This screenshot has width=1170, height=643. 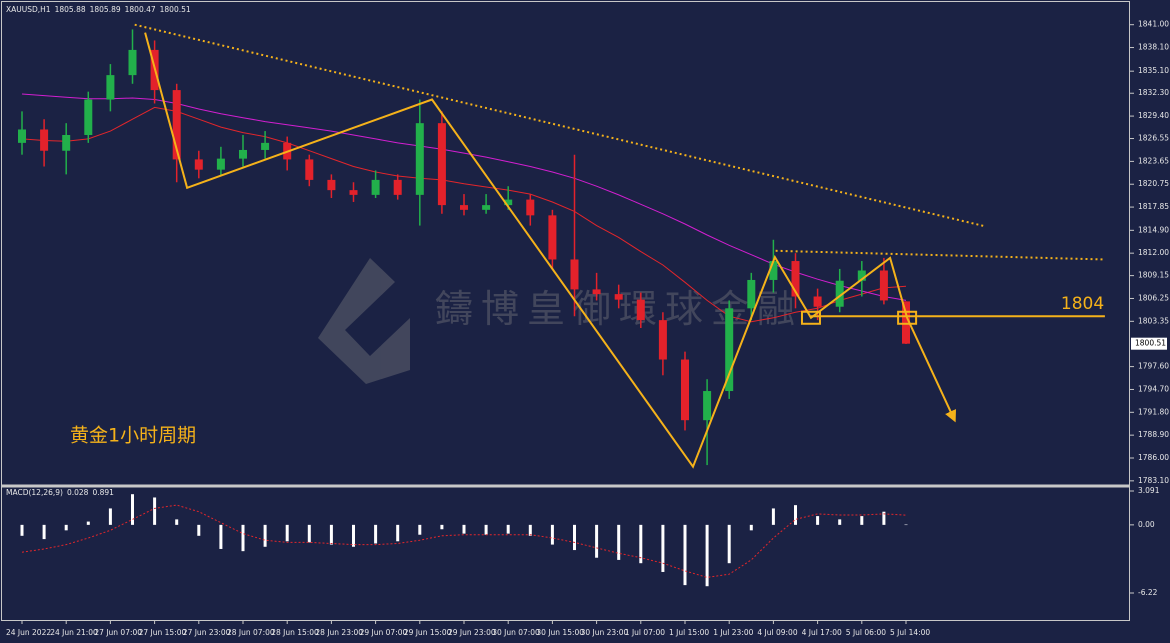 What do you see at coordinates (133, 436) in the screenshot?
I see `caption: 黄金1小时周期` at bounding box center [133, 436].